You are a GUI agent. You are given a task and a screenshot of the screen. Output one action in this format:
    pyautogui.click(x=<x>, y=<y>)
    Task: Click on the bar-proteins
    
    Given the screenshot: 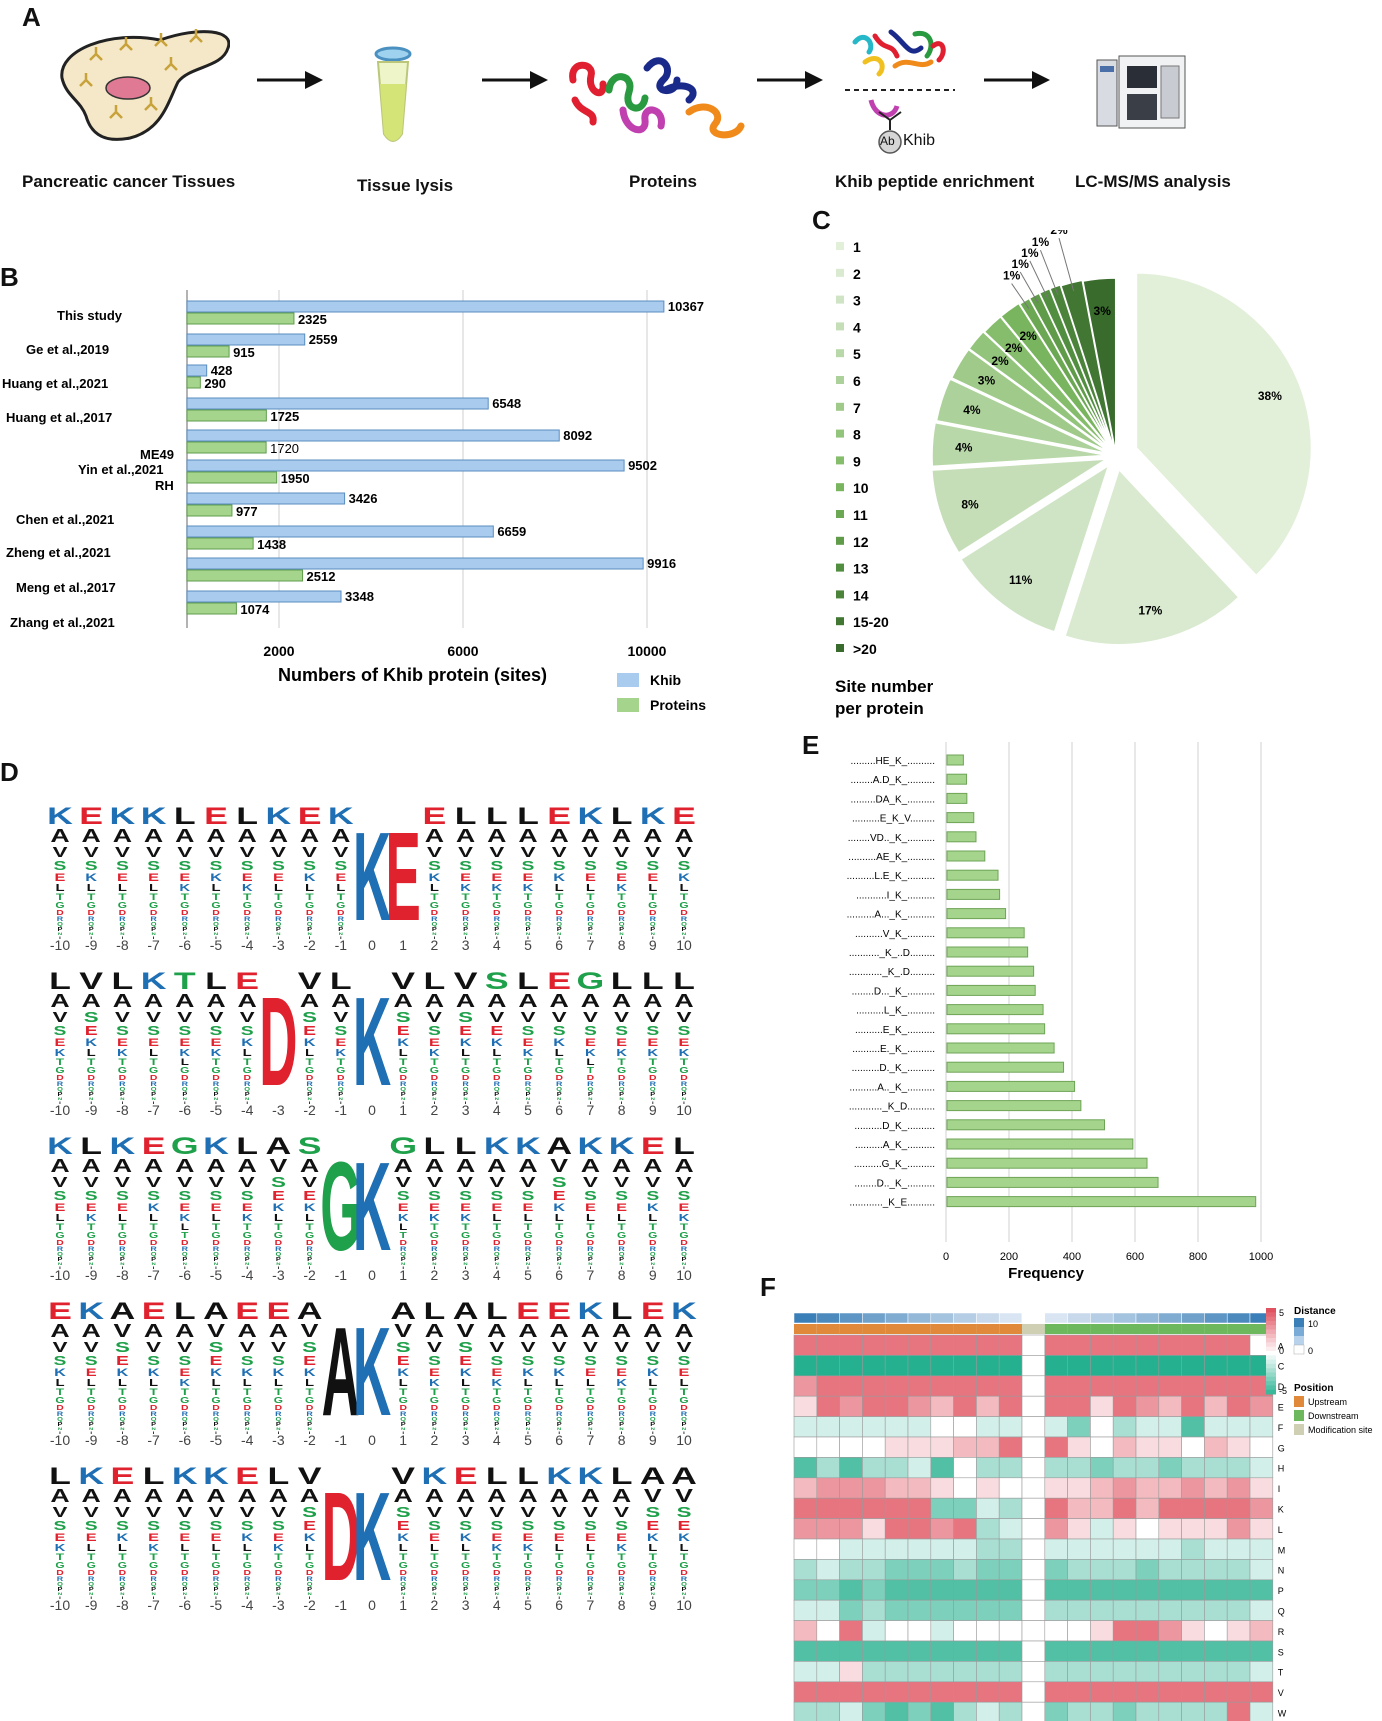 What is the action you would take?
    pyautogui.click(x=226, y=447)
    